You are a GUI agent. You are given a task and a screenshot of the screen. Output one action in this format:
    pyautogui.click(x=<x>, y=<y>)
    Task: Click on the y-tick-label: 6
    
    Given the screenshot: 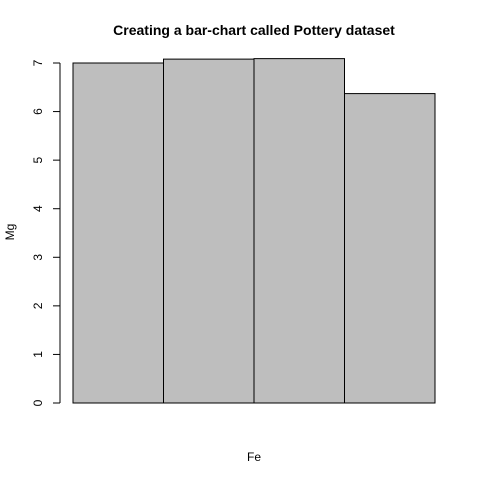 What is the action you would take?
    pyautogui.click(x=38, y=111)
    